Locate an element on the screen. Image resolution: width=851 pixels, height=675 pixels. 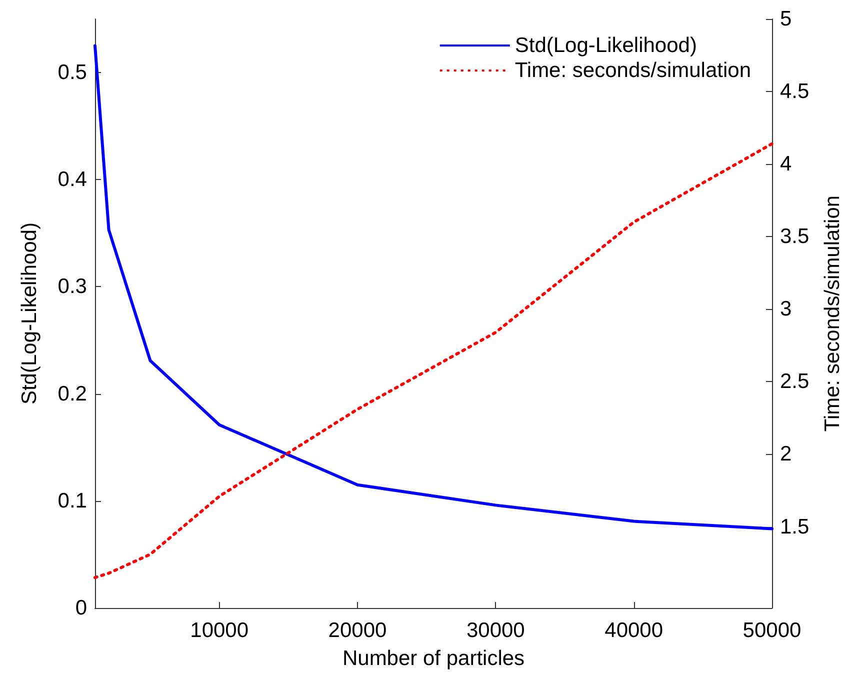
y-tick-label: 0.2 is located at coordinates (72, 394).